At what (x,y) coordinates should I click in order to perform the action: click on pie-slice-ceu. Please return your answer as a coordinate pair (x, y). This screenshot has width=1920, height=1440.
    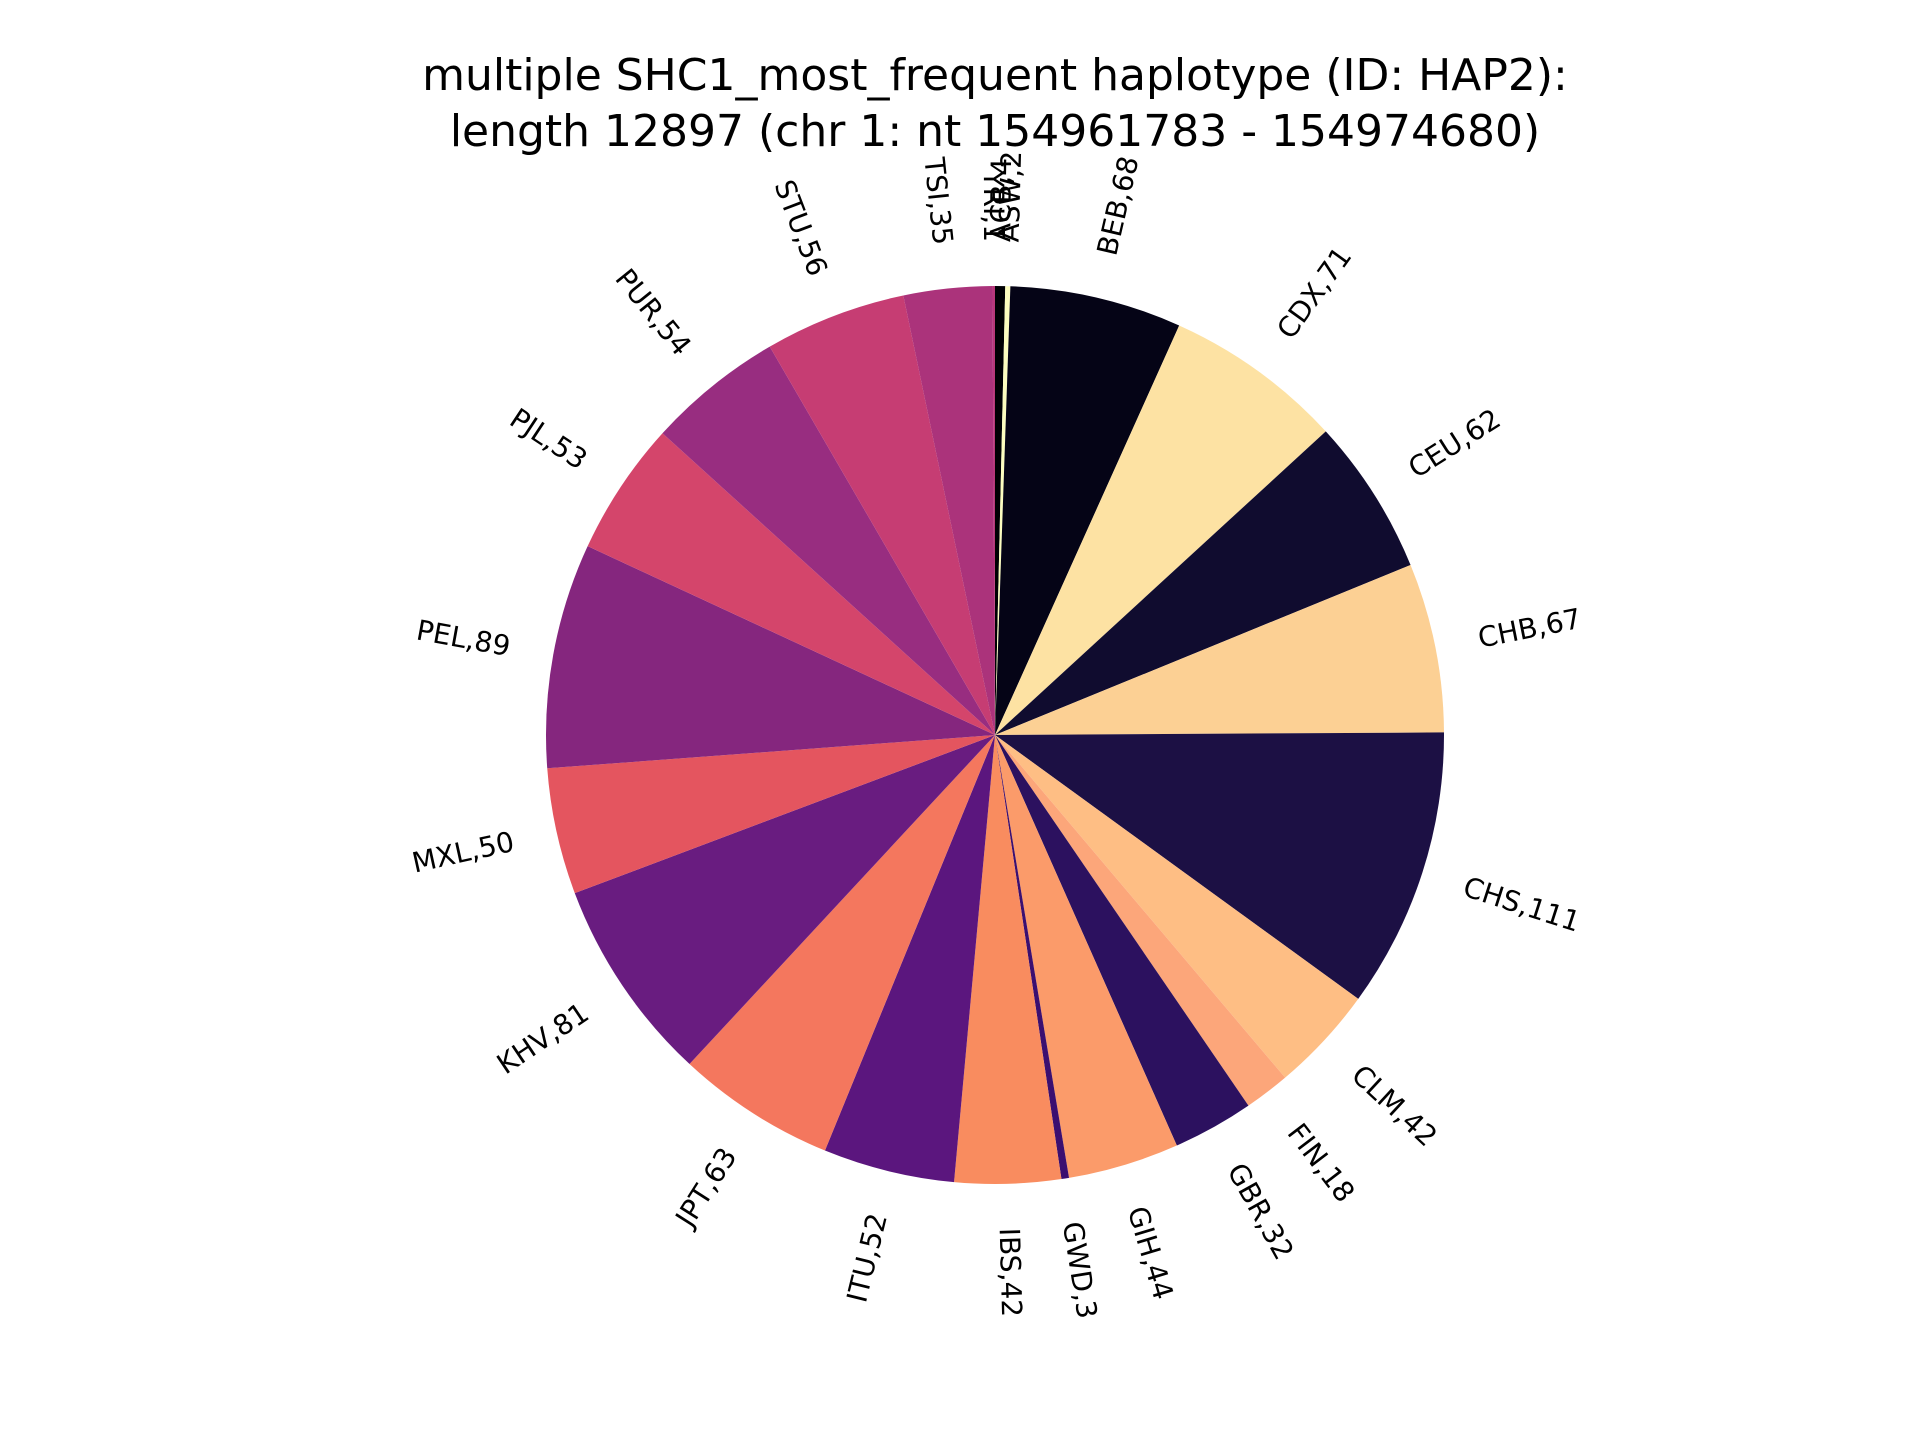
    Looking at the image, I should click on (1203, 583).